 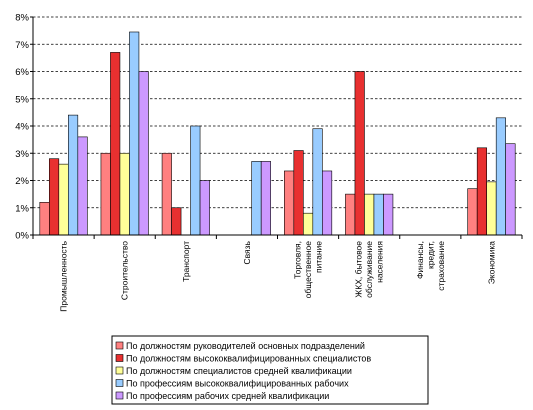 I want to click on y-tick-label: 6%, so click(x=22, y=72).